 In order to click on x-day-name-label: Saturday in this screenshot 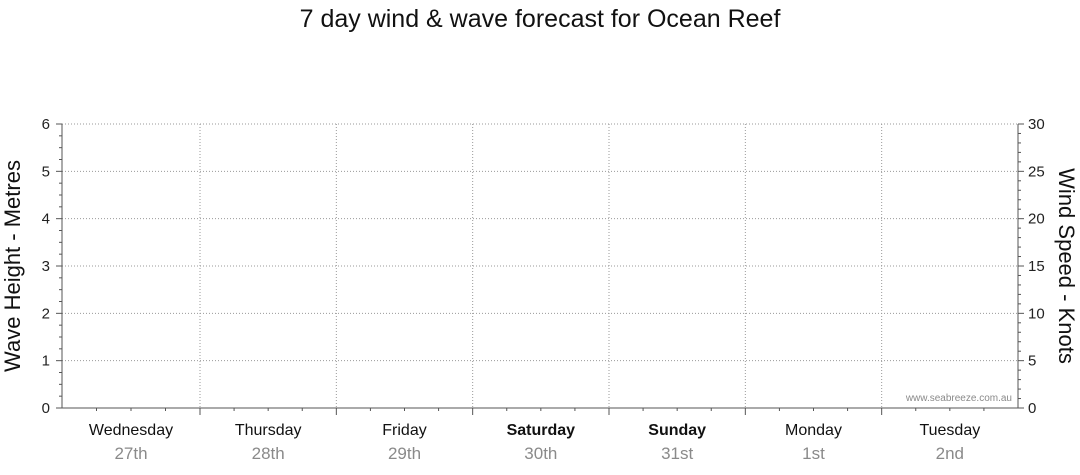, I will do `click(541, 430)`.